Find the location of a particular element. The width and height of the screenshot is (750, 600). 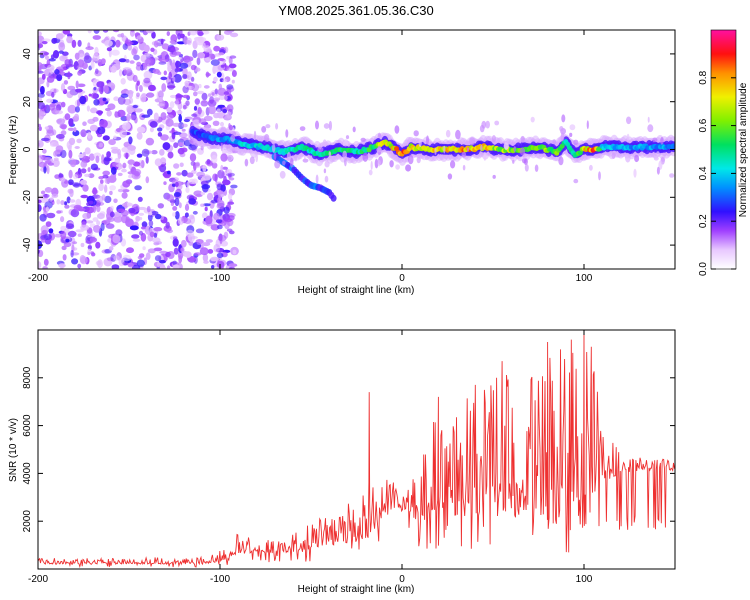

x-tick-label: -100 is located at coordinates (220, 579).